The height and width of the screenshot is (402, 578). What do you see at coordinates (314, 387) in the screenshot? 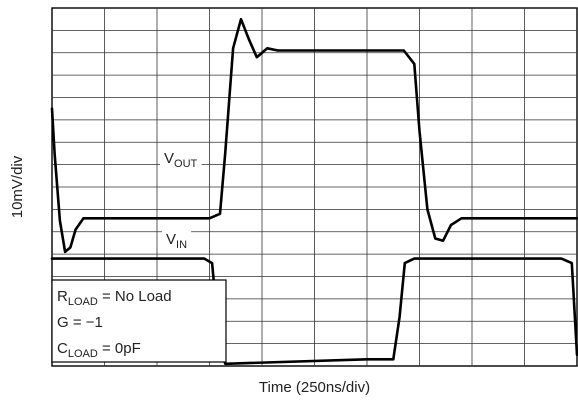
I see `x-axis-label: Time (250ns/div)` at bounding box center [314, 387].